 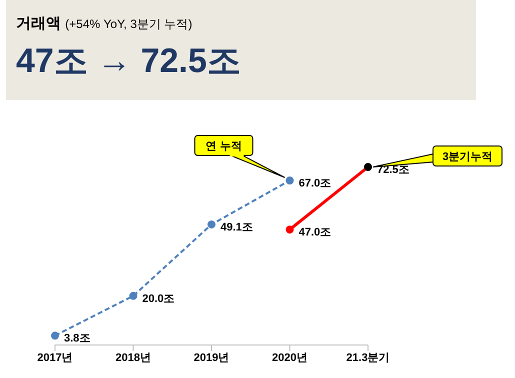 I want to click on data-label: 47.0조, so click(x=315, y=232).